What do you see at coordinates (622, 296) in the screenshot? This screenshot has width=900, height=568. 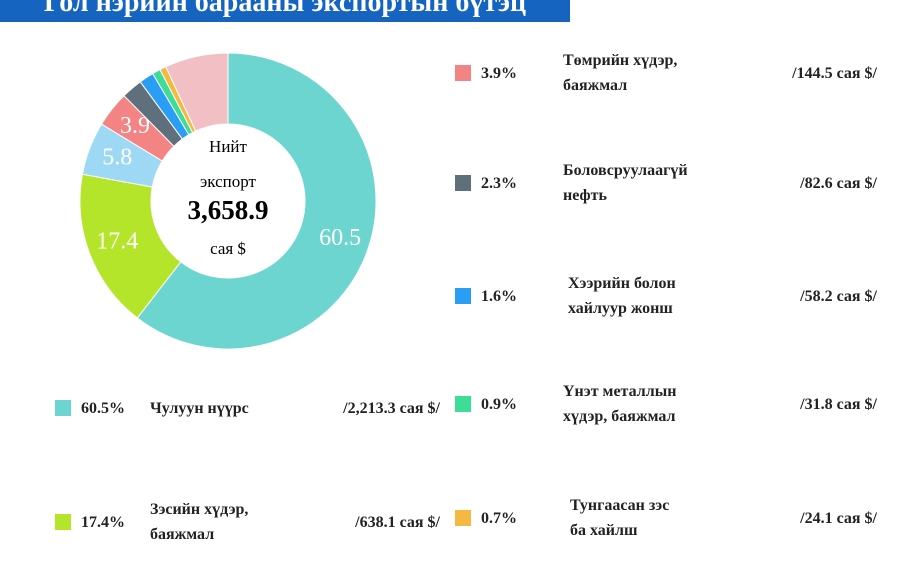 I see `legend-name: Хээрийн болон хайлуур жонш` at bounding box center [622, 296].